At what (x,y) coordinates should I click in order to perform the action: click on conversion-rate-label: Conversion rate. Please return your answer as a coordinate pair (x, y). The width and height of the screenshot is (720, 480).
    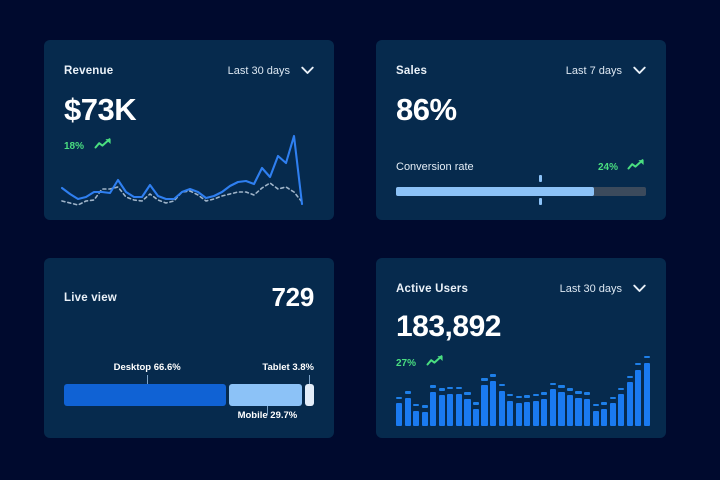
    Looking at the image, I should click on (435, 167).